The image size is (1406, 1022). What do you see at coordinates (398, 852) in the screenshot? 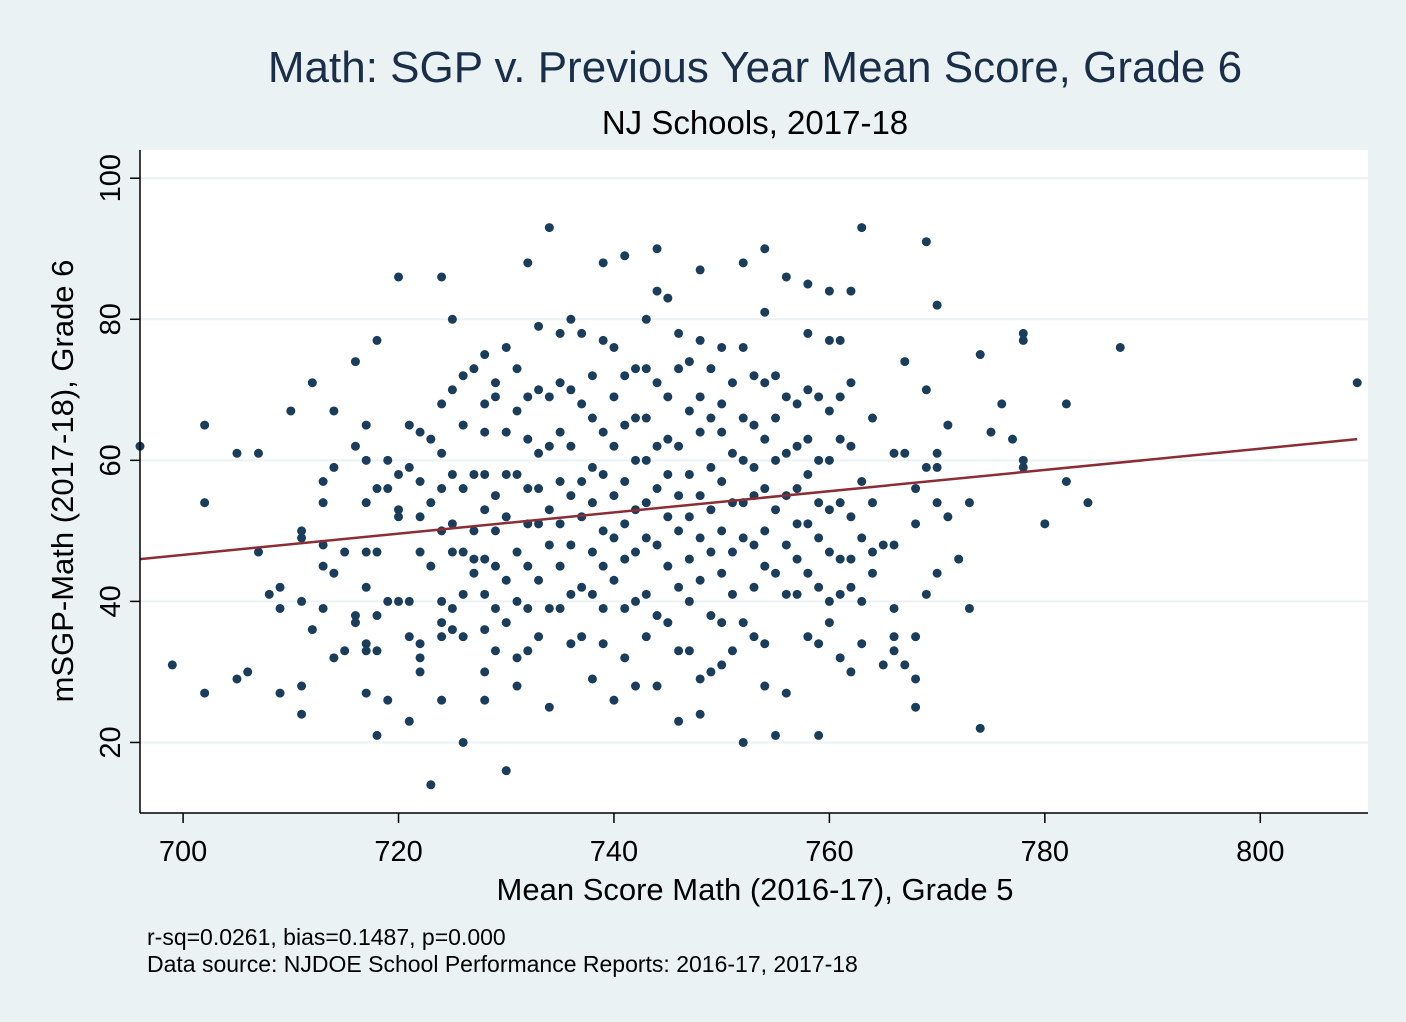
I see `x-tick-label: 720` at bounding box center [398, 852].